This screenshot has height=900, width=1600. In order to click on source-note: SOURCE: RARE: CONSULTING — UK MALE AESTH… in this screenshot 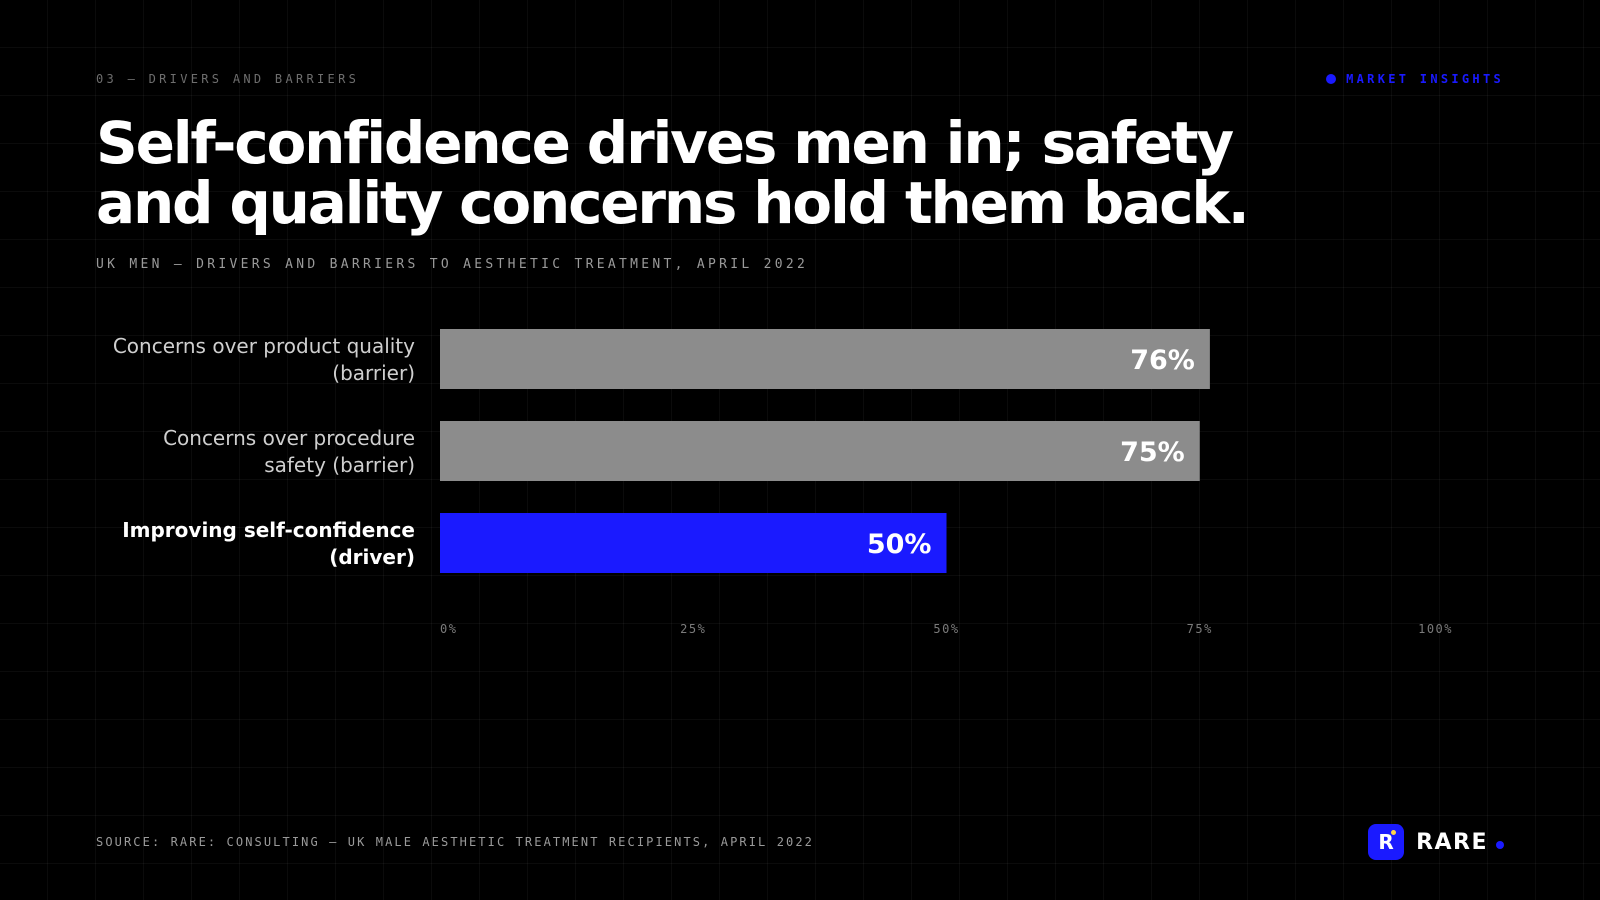, I will do `click(455, 842)`.